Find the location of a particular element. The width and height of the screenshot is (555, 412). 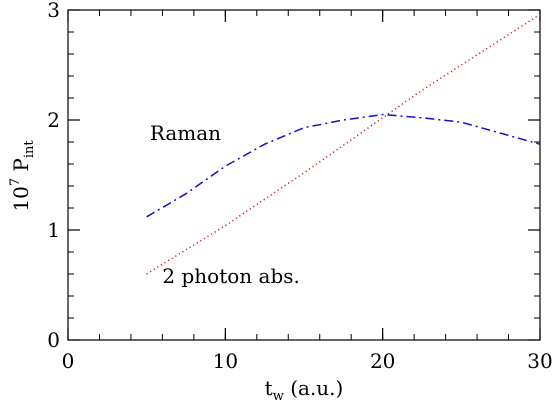

x-axis-label-sub: w is located at coordinates (278, 396).